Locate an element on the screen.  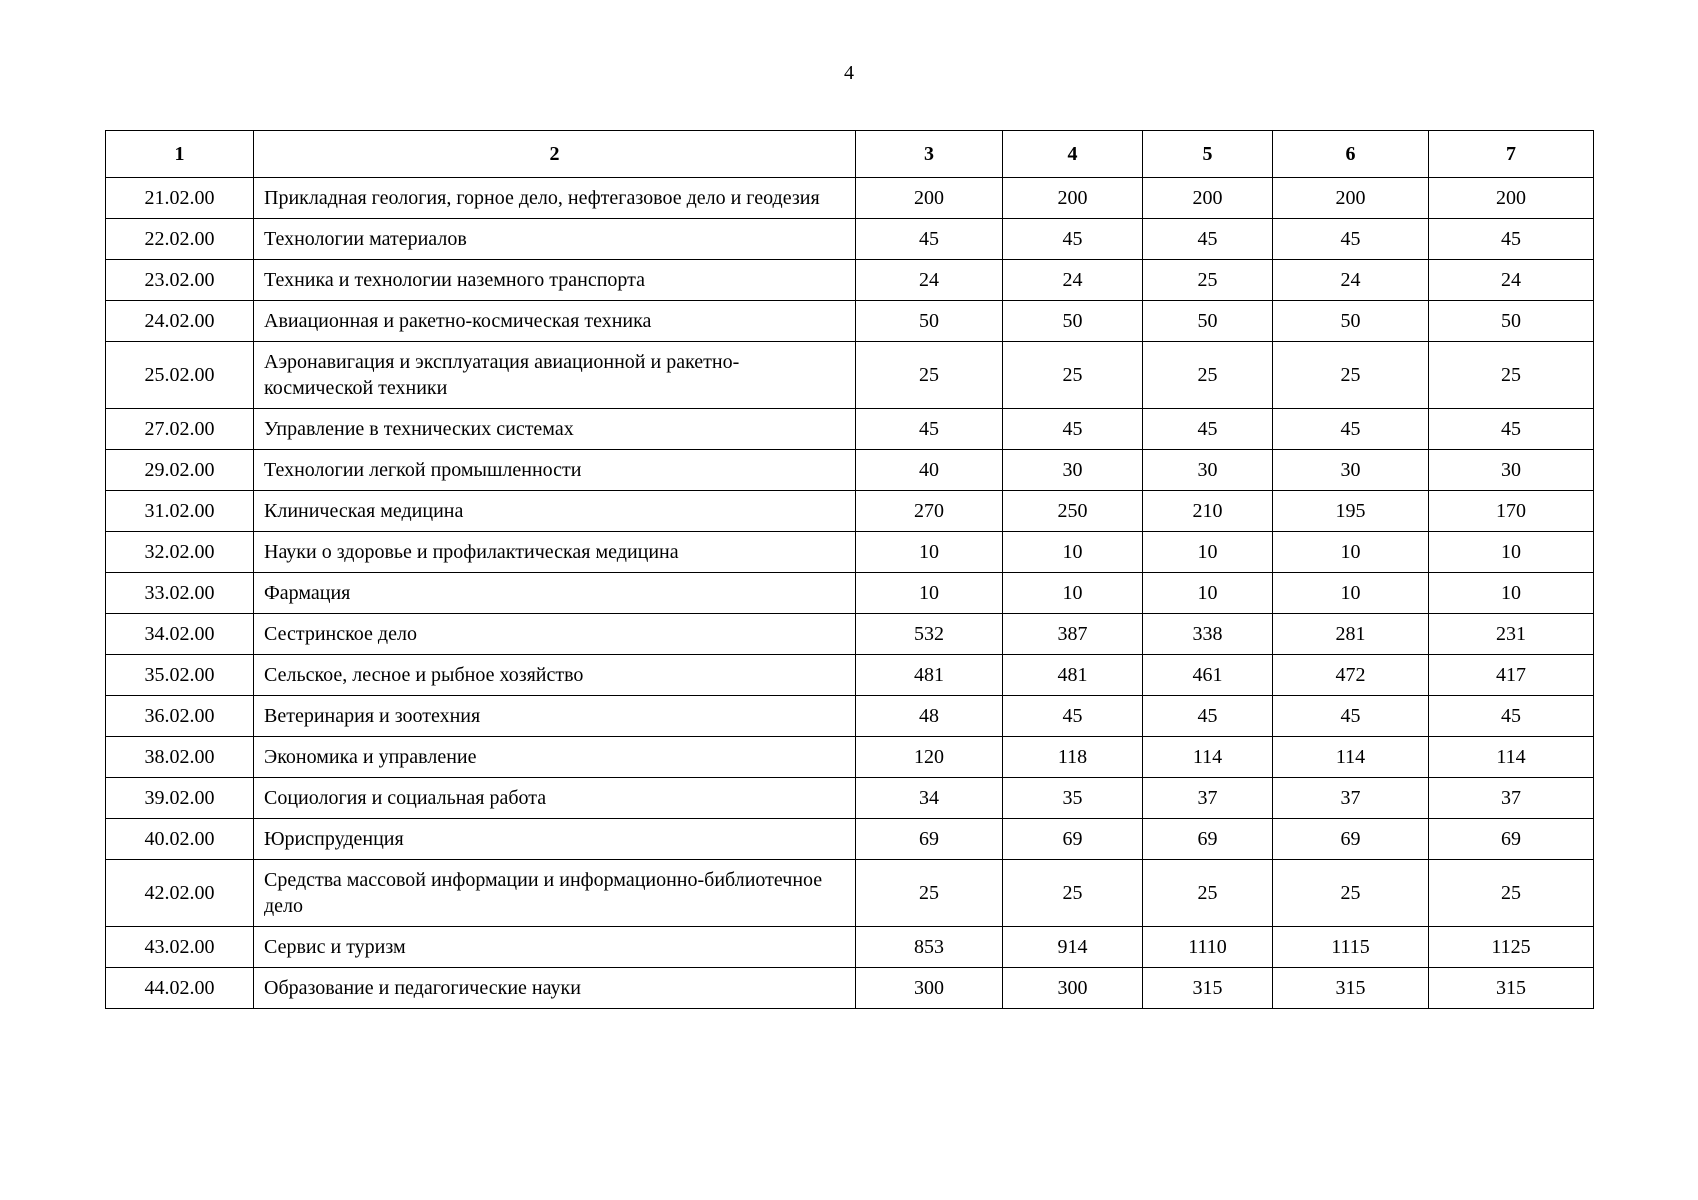
value-cell: 231 is located at coordinates (1511, 634).